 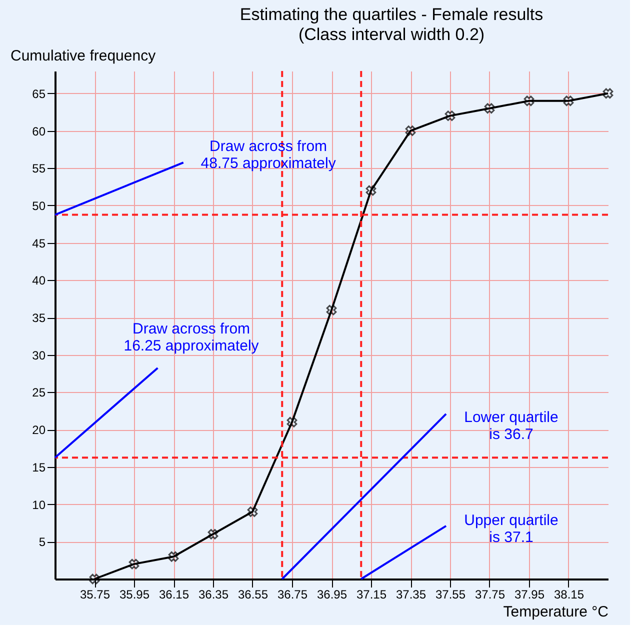 What do you see at coordinates (39, 205) in the screenshot?
I see `y-tick-label: 50` at bounding box center [39, 205].